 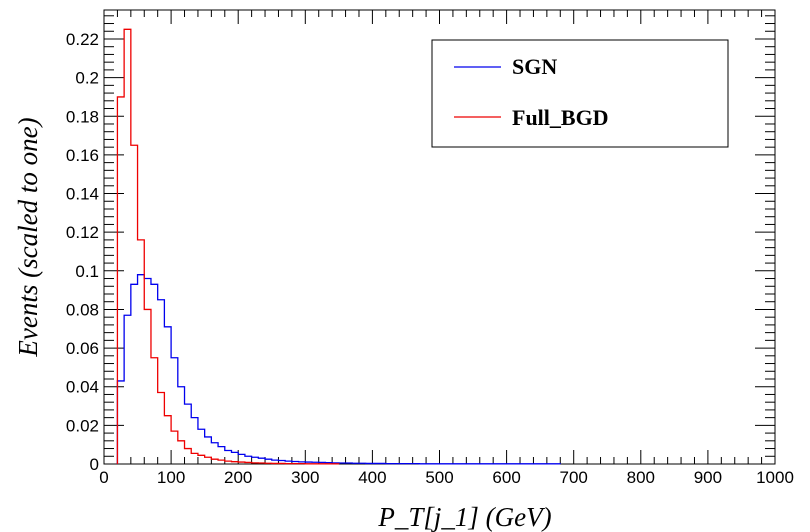 I want to click on legend-label-bgd: Full_BGD, so click(x=560, y=117).